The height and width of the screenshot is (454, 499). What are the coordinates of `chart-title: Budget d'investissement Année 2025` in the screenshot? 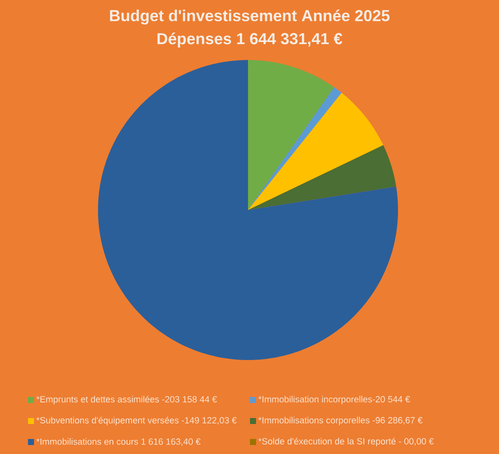 It's located at (250, 17).